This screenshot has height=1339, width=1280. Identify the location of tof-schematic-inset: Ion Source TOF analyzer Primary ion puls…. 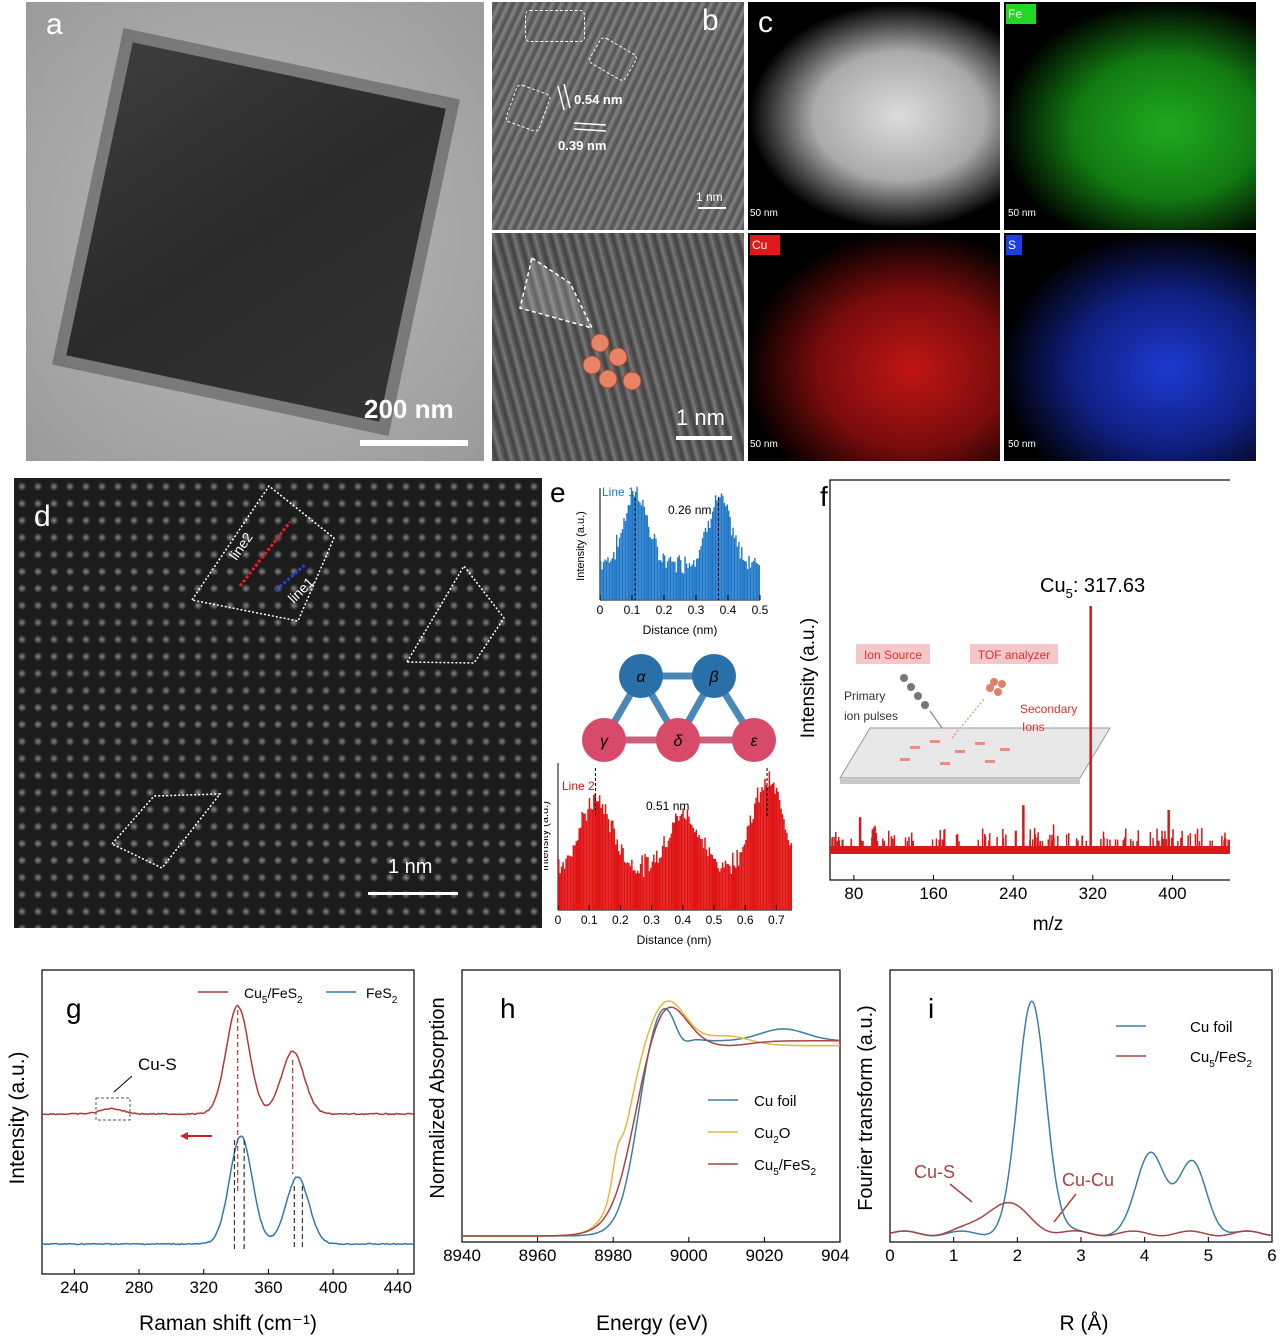
(975, 714).